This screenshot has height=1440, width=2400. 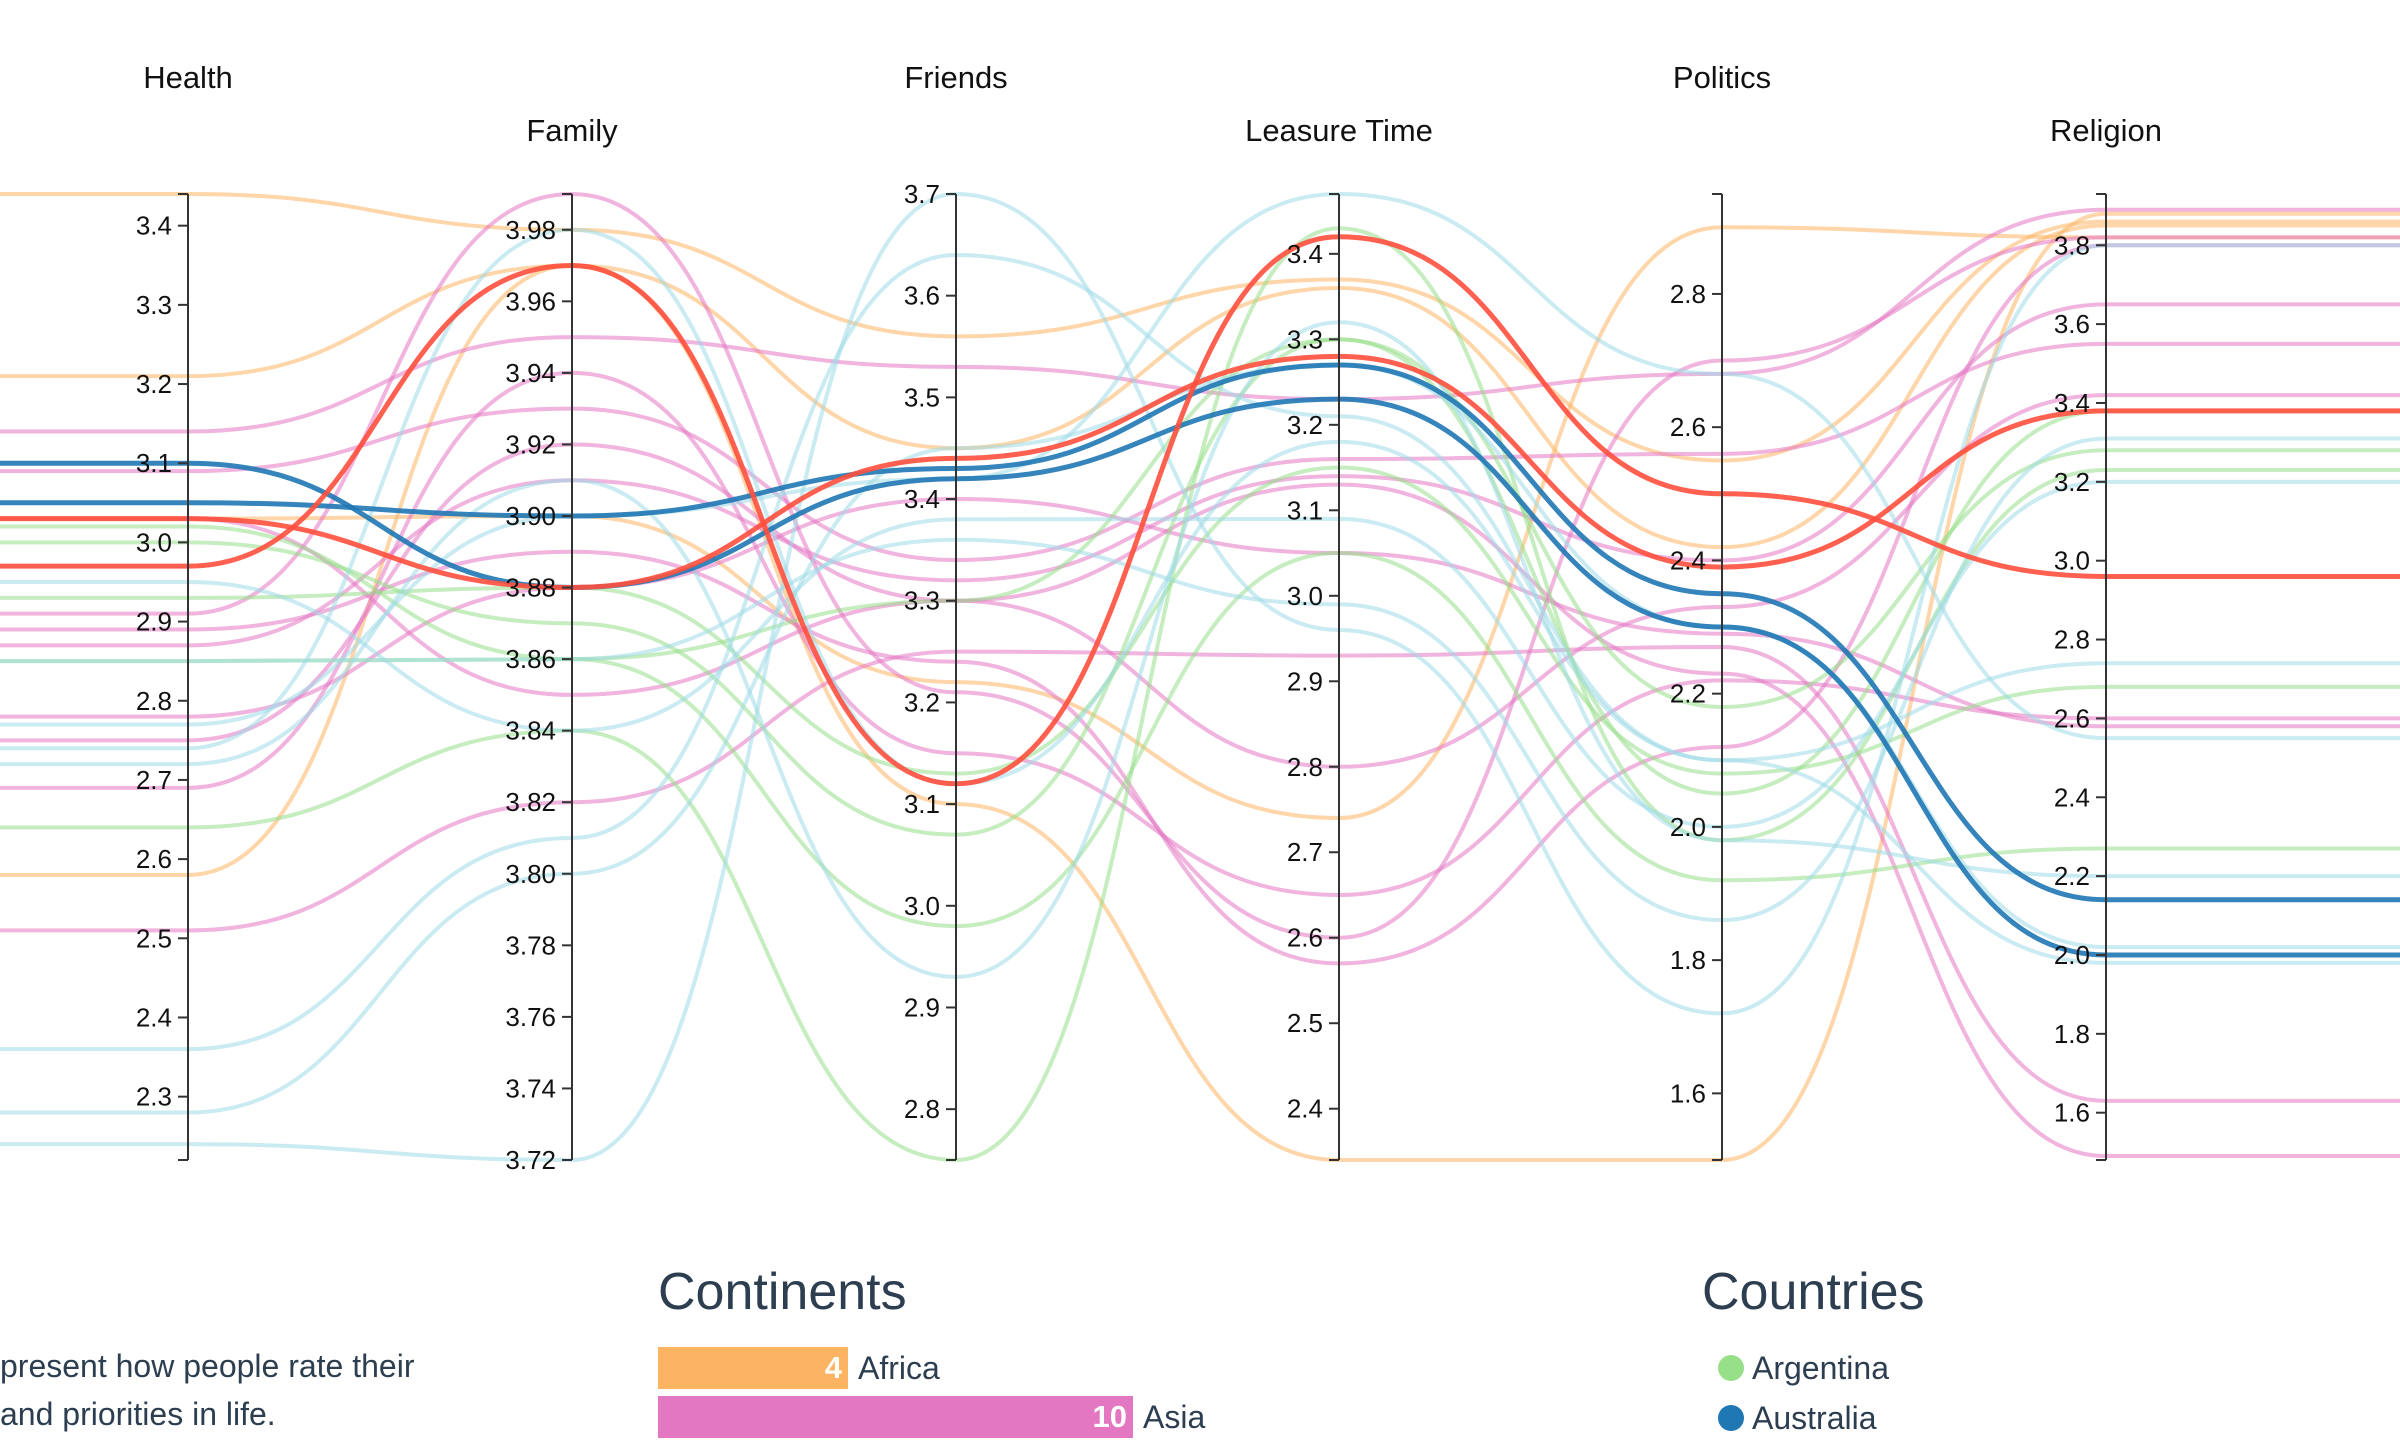 I want to click on axis-title: Politics, so click(x=1722, y=77).